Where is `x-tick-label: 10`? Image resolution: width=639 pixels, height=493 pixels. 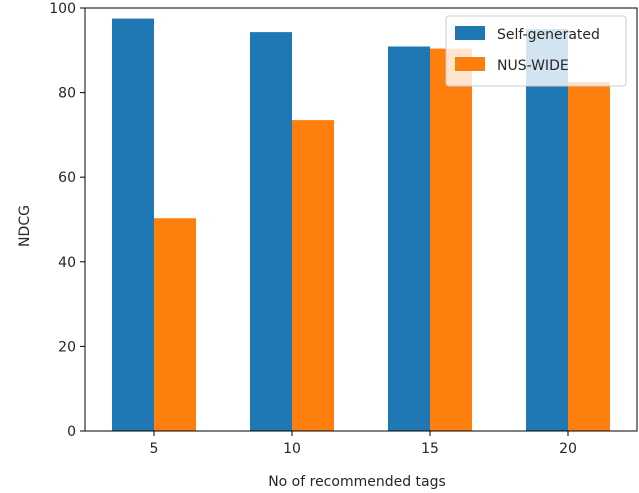 x-tick-label: 10 is located at coordinates (292, 449).